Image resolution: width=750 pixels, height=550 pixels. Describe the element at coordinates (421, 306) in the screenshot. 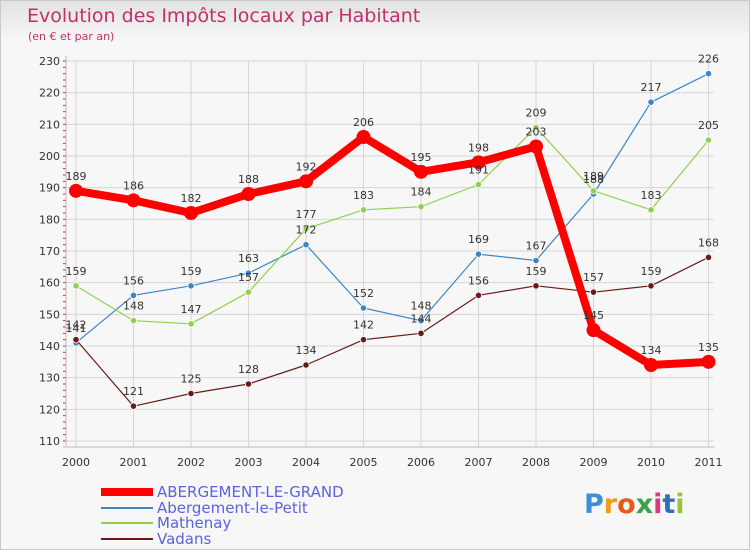

I see `data-label: 148` at that location.